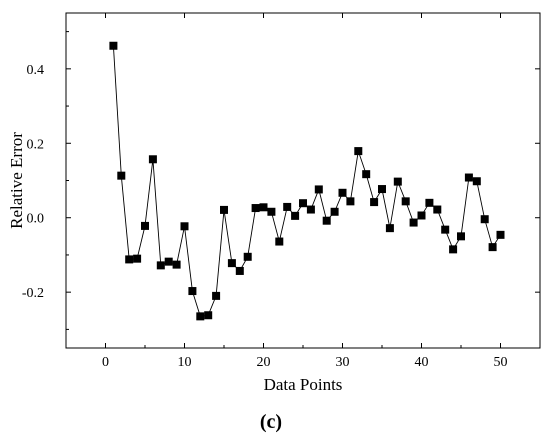  I want to click on y-tick-label: 0.2, so click(36, 144).